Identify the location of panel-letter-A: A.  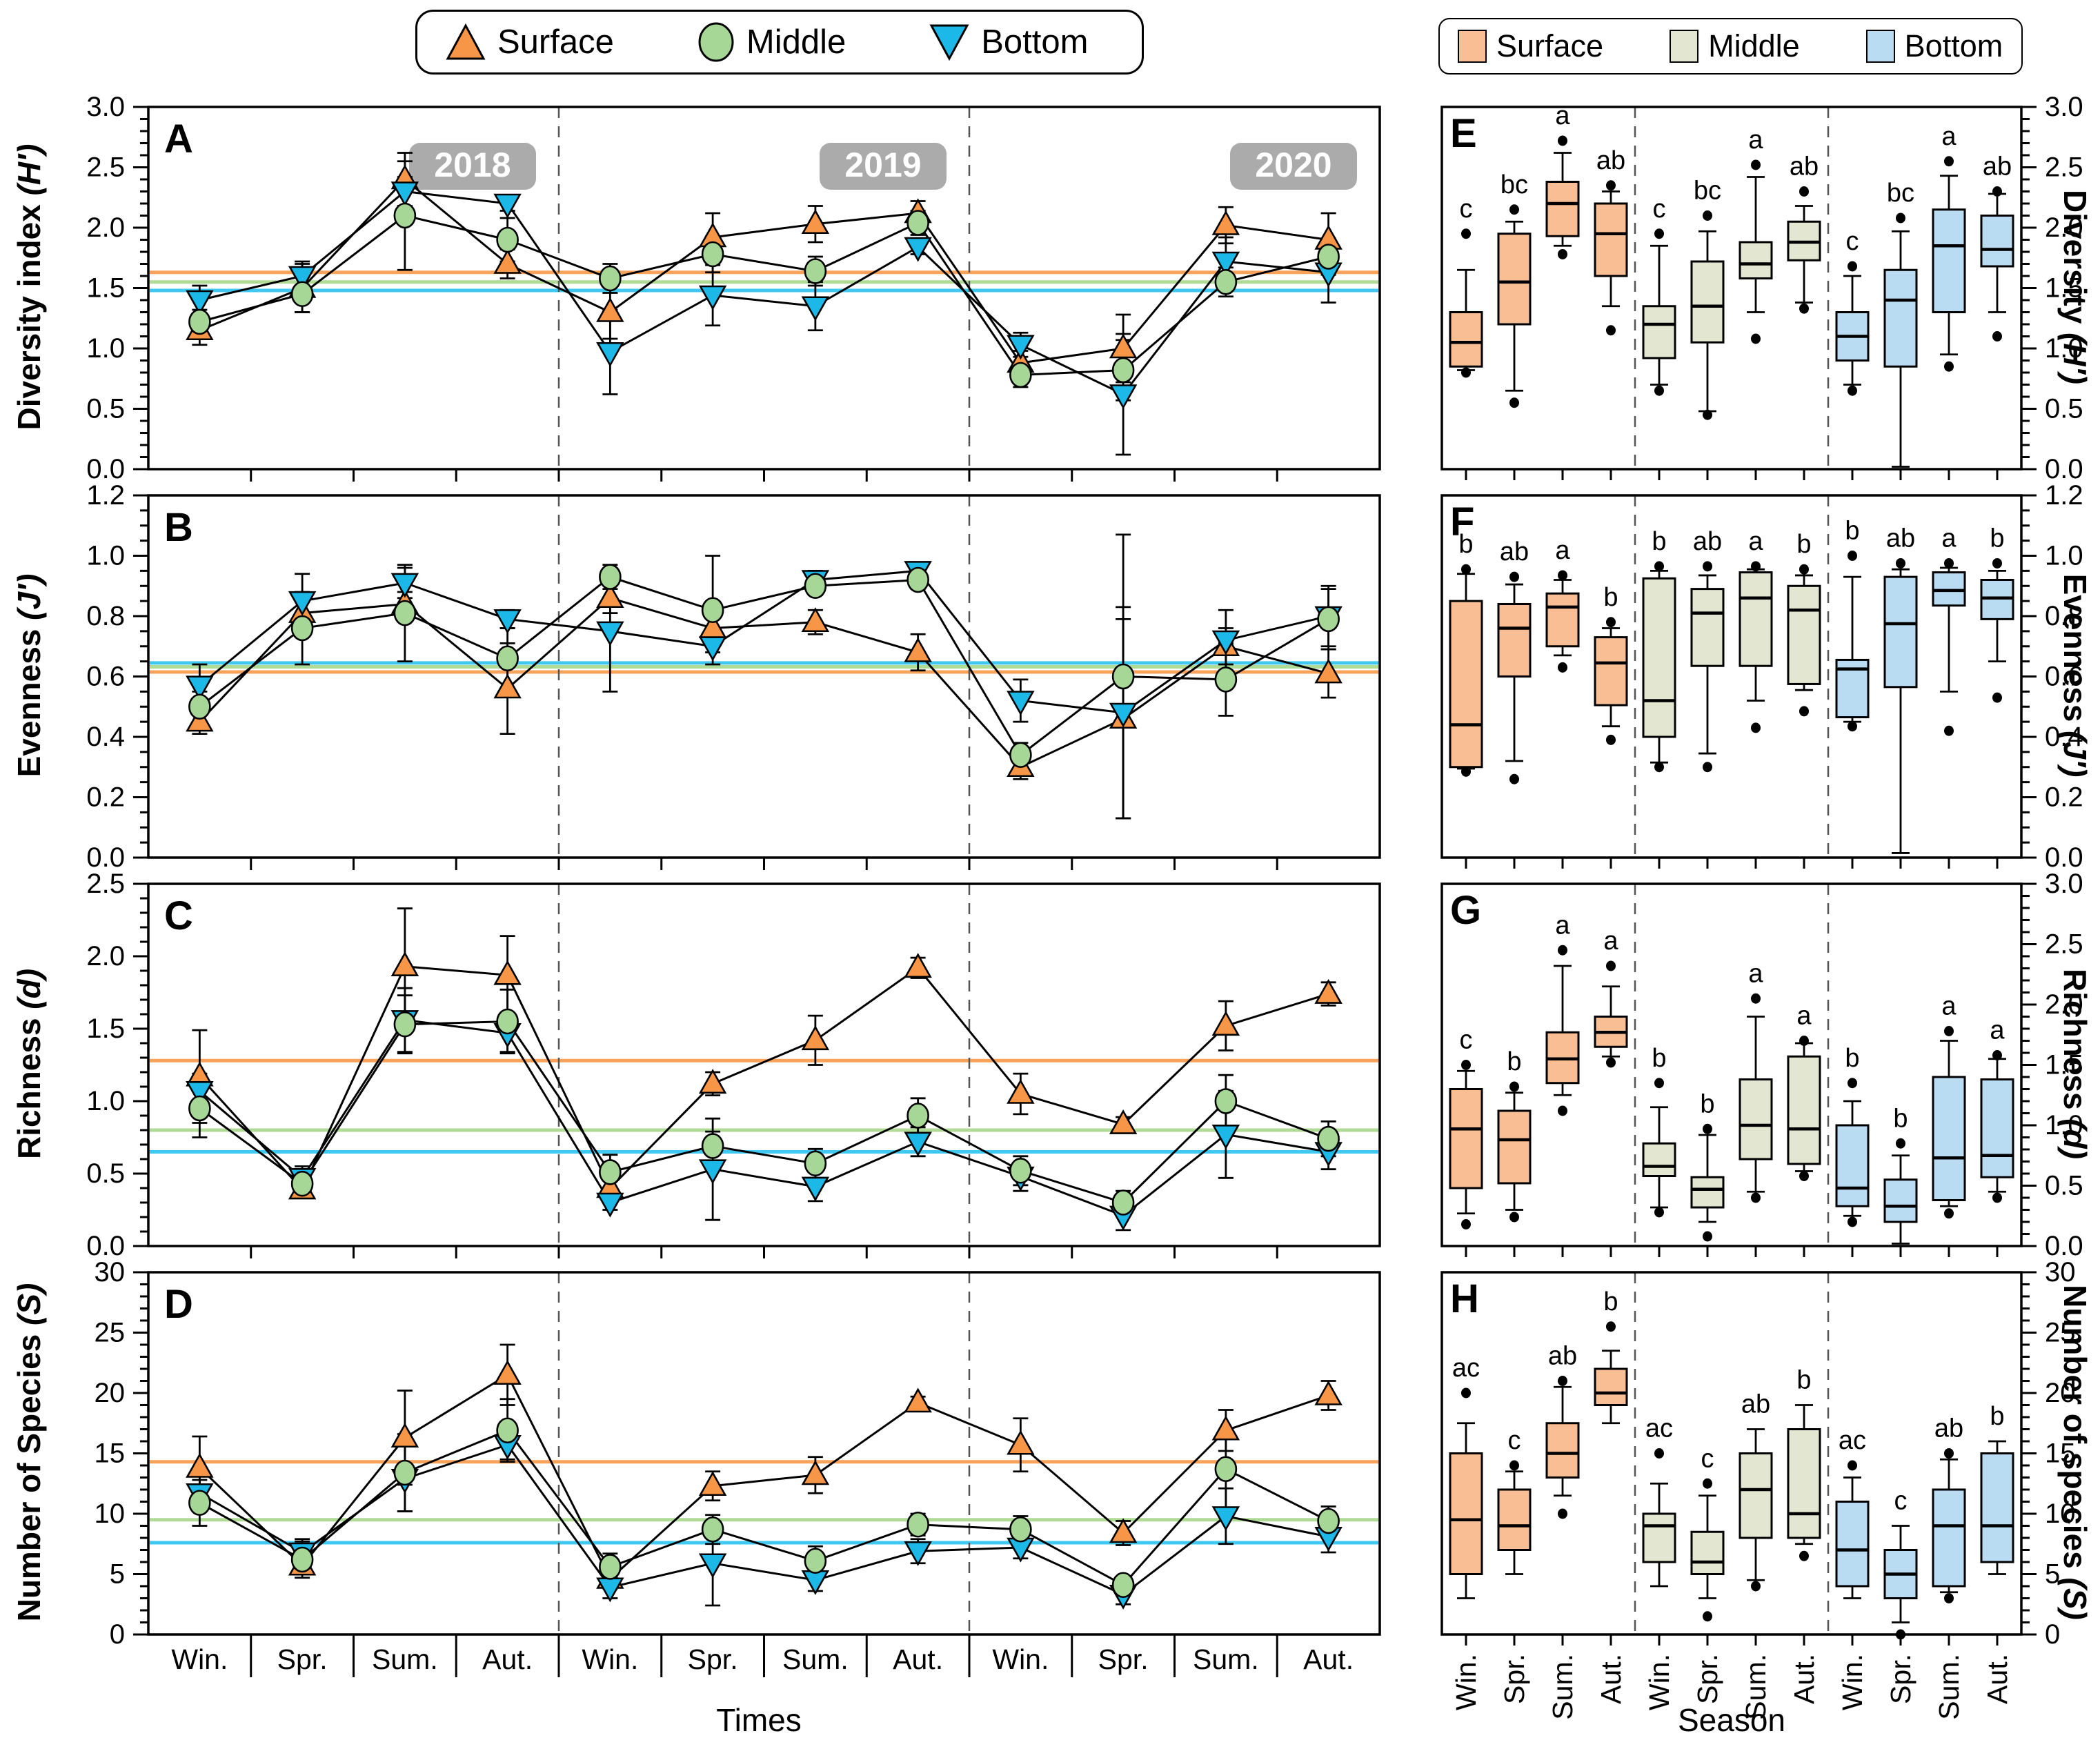
(178, 139).